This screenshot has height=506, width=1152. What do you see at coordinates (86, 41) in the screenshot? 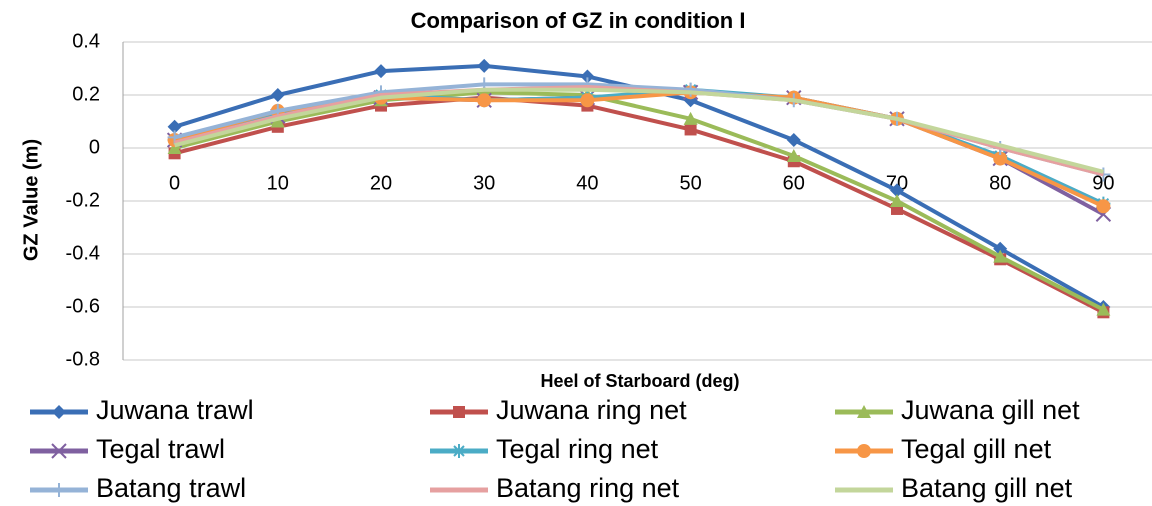
I see `y-tick-label: 0.4` at bounding box center [86, 41].